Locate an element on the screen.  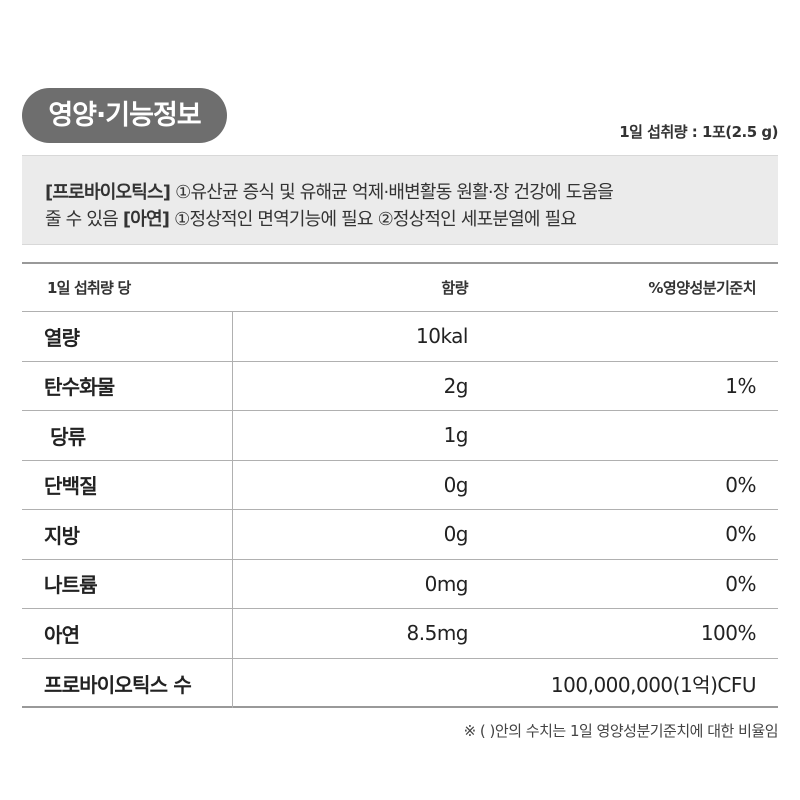
nutrient-name: 당류 is located at coordinates (65, 436).